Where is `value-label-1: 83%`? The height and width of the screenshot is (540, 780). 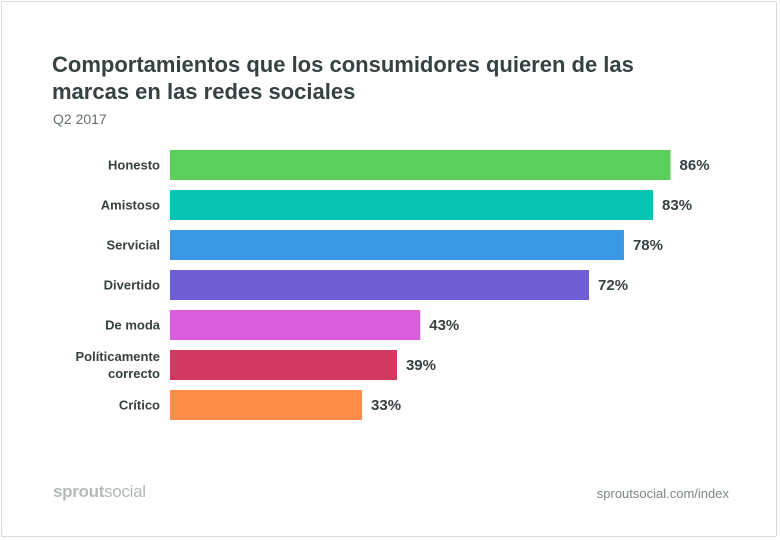 value-label-1: 83% is located at coordinates (677, 205).